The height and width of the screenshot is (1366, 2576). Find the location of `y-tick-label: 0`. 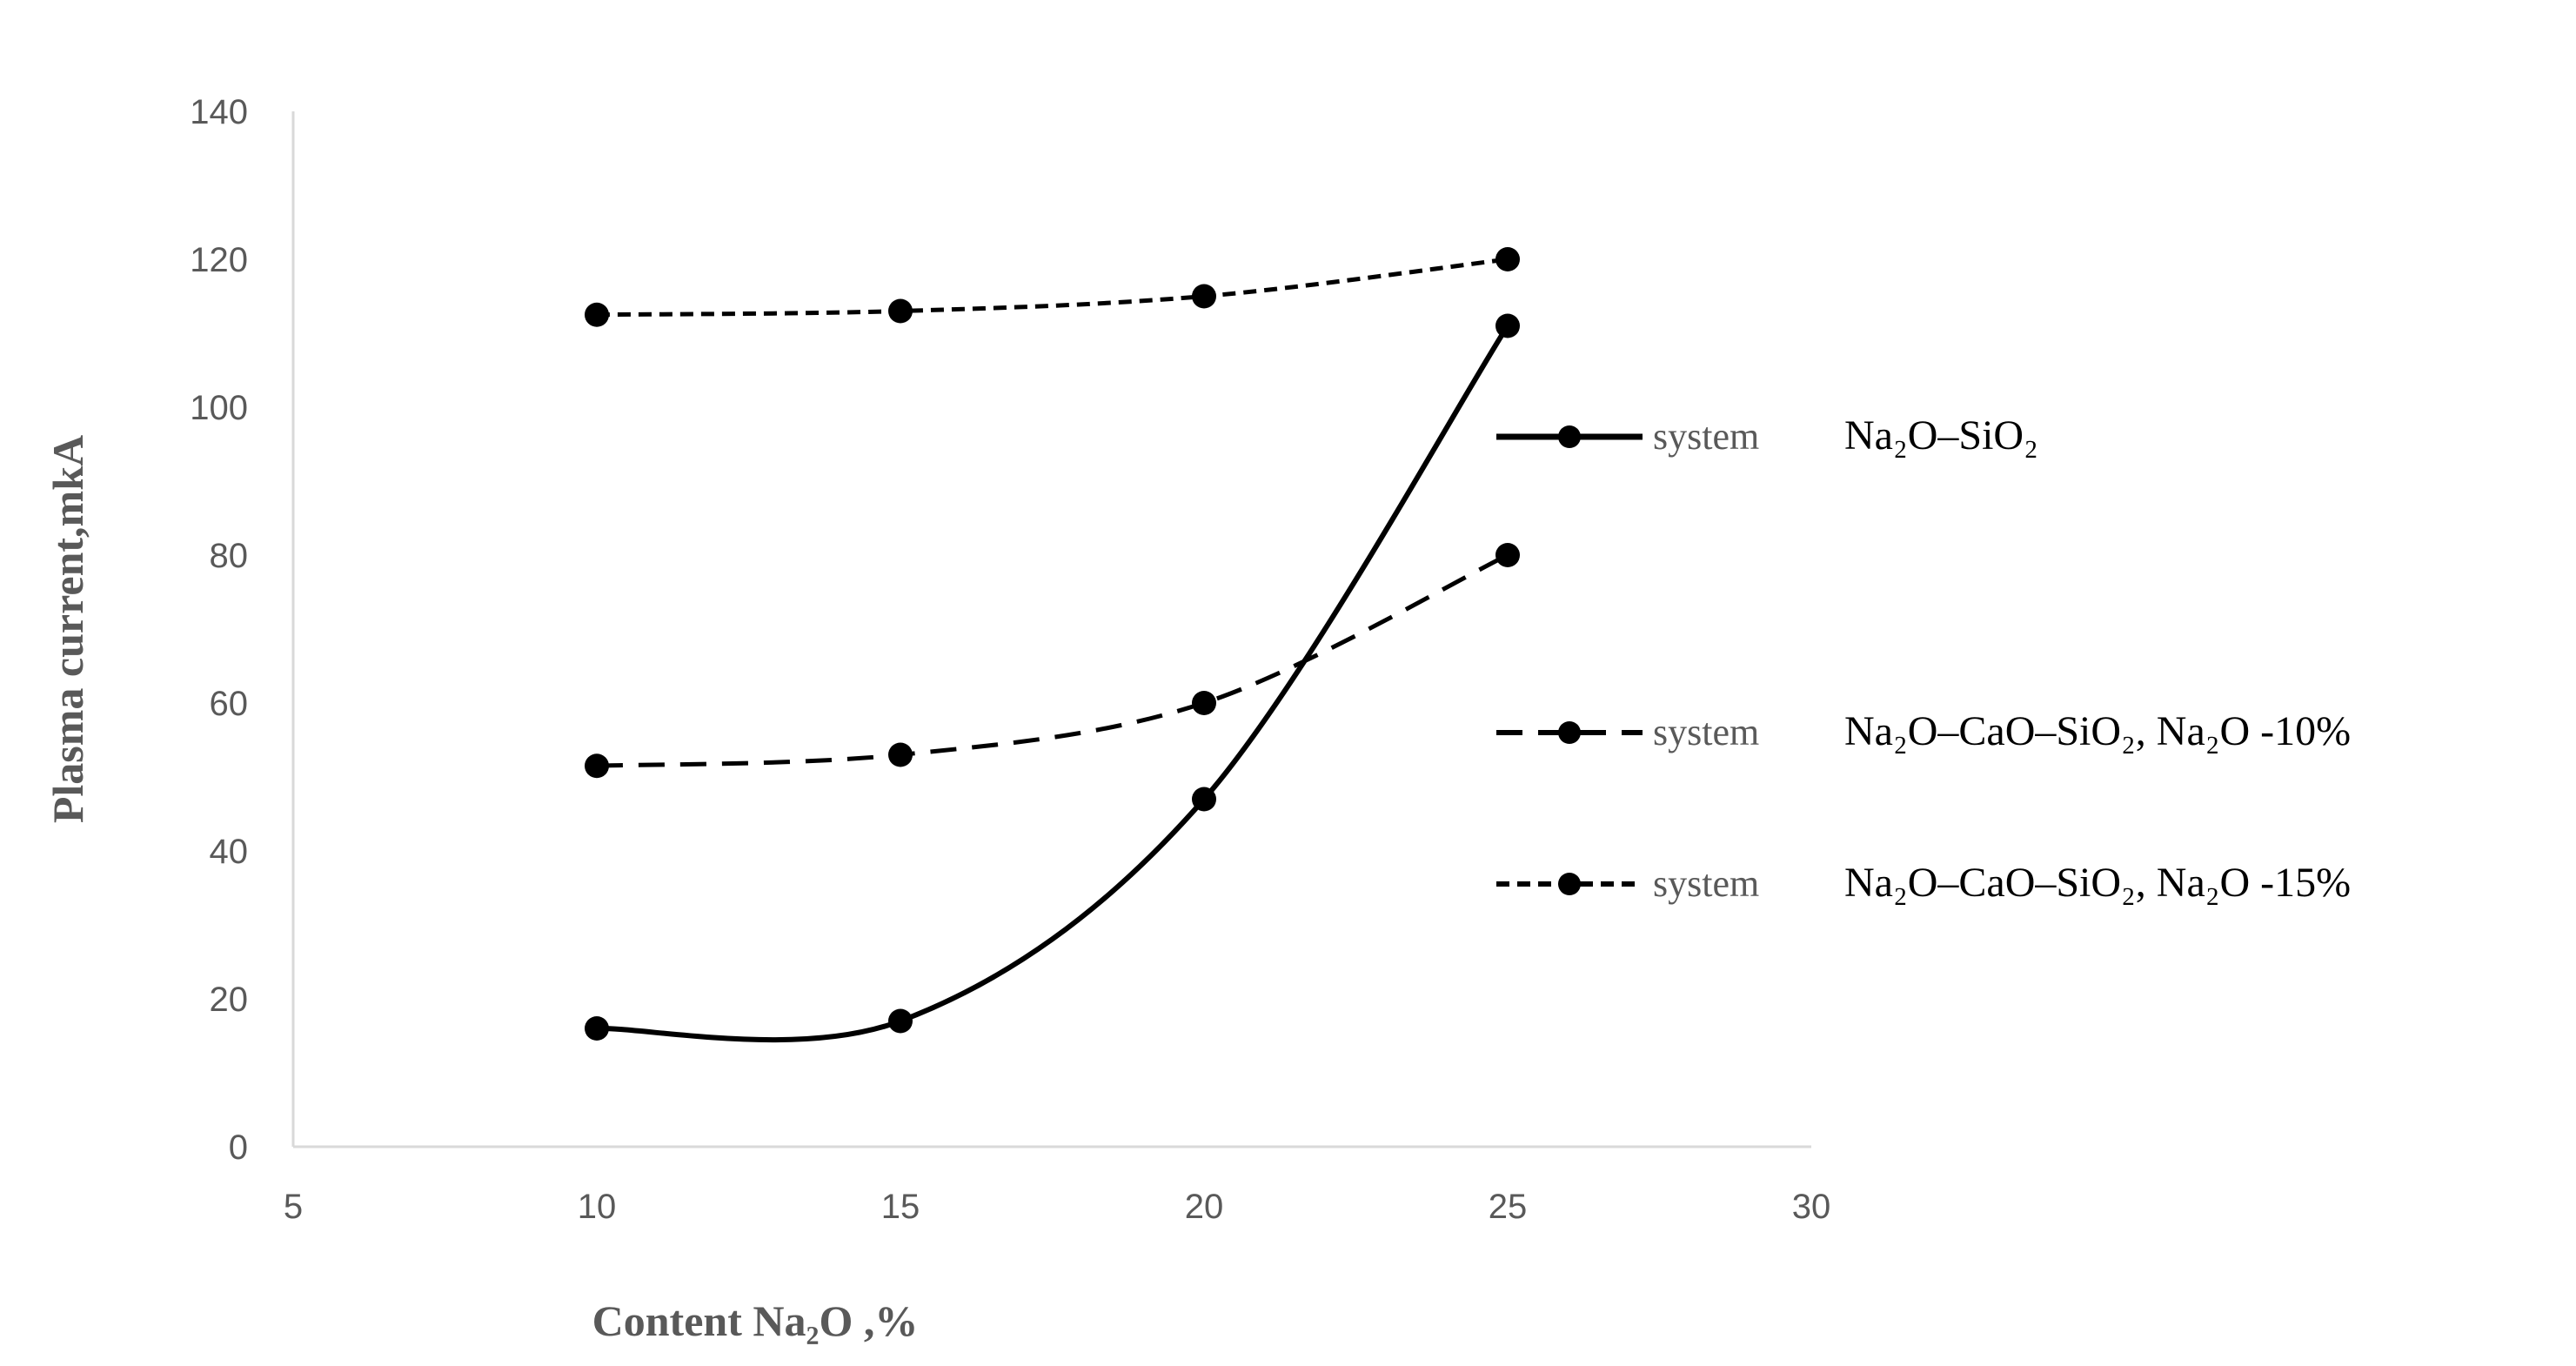

y-tick-label: 0 is located at coordinates (238, 1147).